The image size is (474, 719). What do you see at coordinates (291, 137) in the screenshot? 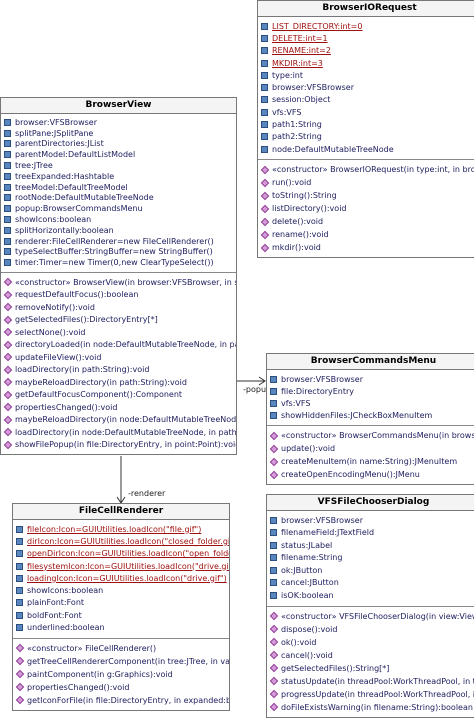
I see `attribute: path2:String` at bounding box center [291, 137].